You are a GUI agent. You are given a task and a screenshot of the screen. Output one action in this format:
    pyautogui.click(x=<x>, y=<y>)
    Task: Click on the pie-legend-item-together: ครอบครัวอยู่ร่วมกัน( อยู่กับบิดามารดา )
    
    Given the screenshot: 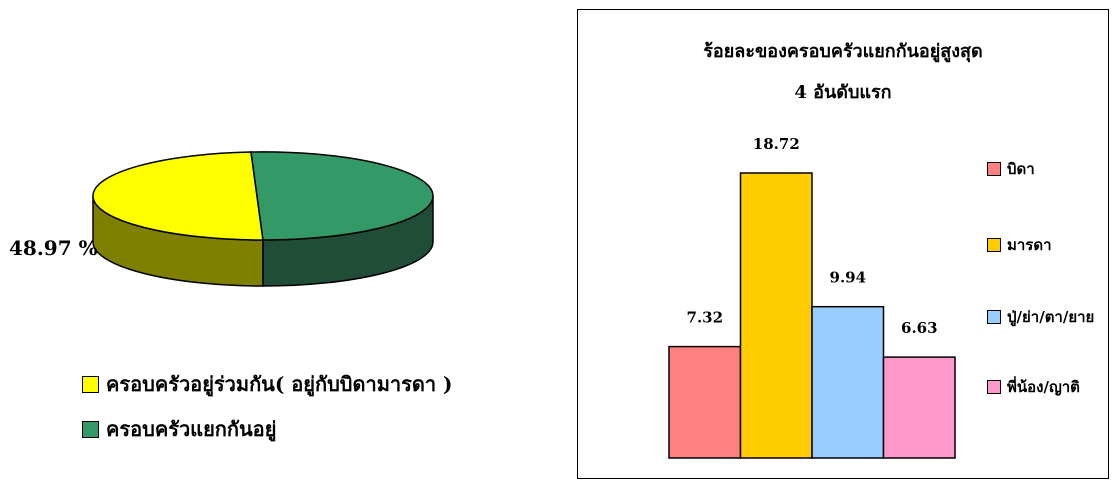 What is the action you would take?
    pyautogui.click(x=267, y=384)
    